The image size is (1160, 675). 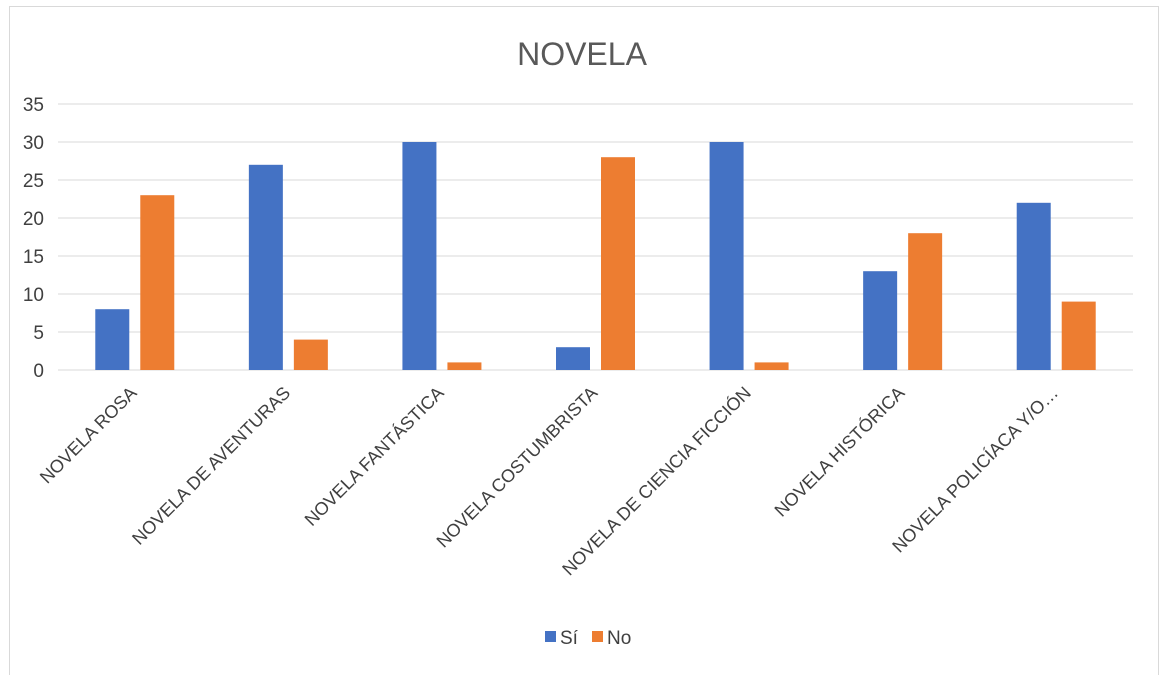 I want to click on y-tick-label: 35, so click(x=33, y=105).